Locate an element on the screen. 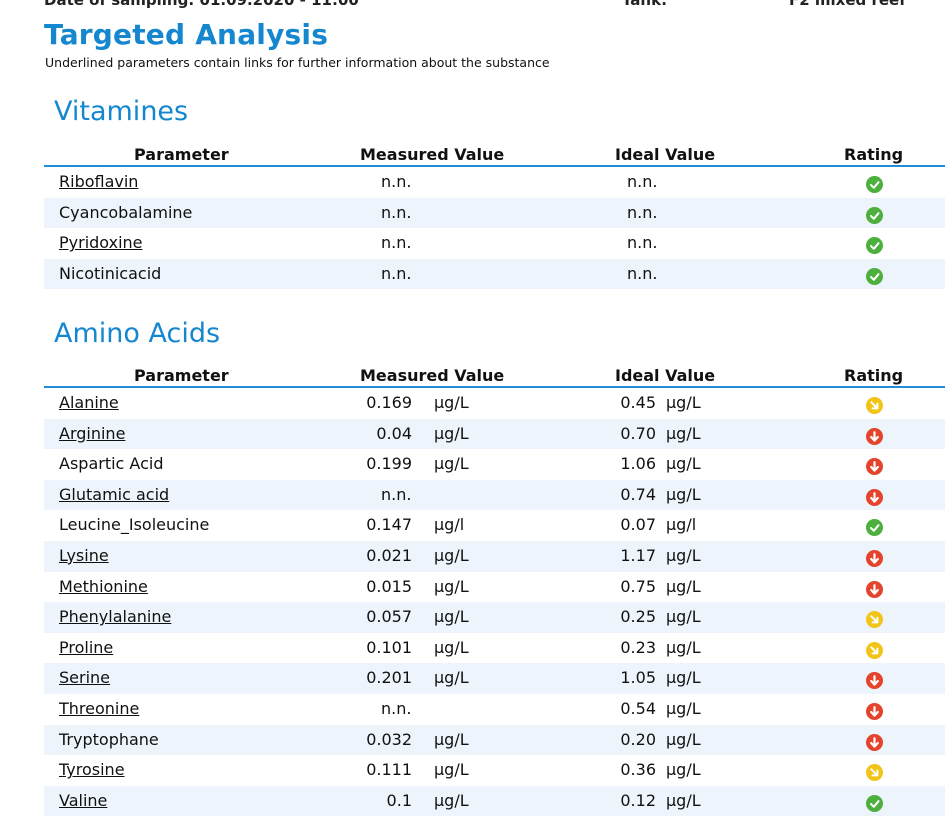  ideal-value: 0.75 is located at coordinates (638, 586).